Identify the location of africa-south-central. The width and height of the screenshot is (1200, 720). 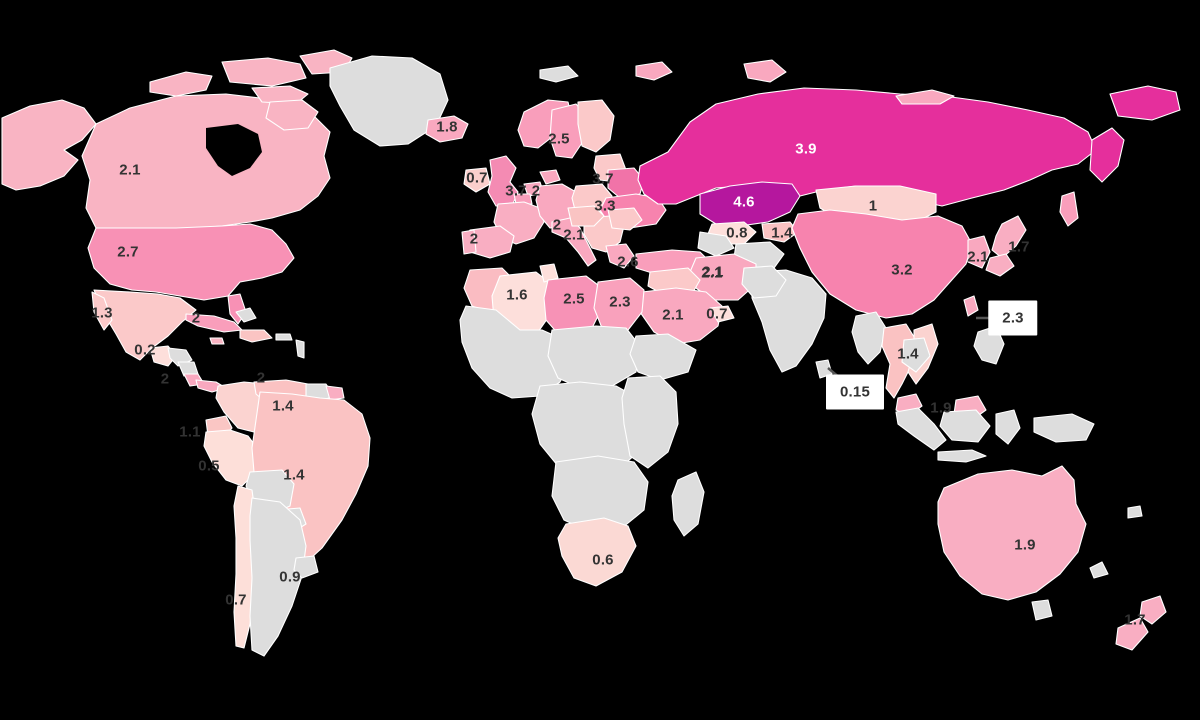
(600, 494).